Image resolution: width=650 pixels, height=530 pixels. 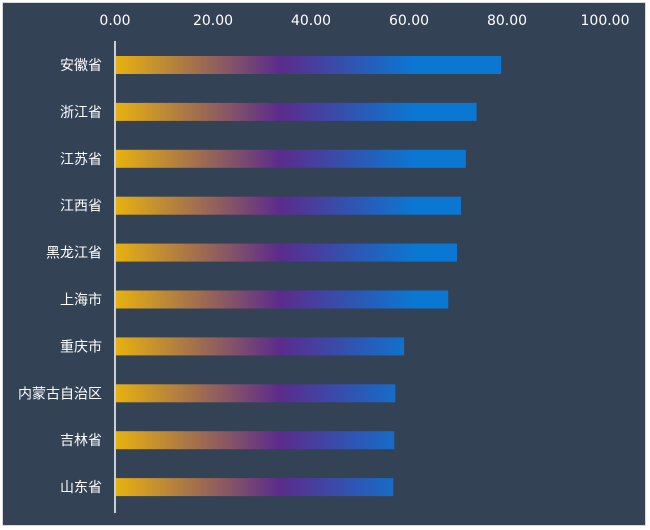 What do you see at coordinates (81, 160) in the screenshot?
I see `category-label: 江苏省` at bounding box center [81, 160].